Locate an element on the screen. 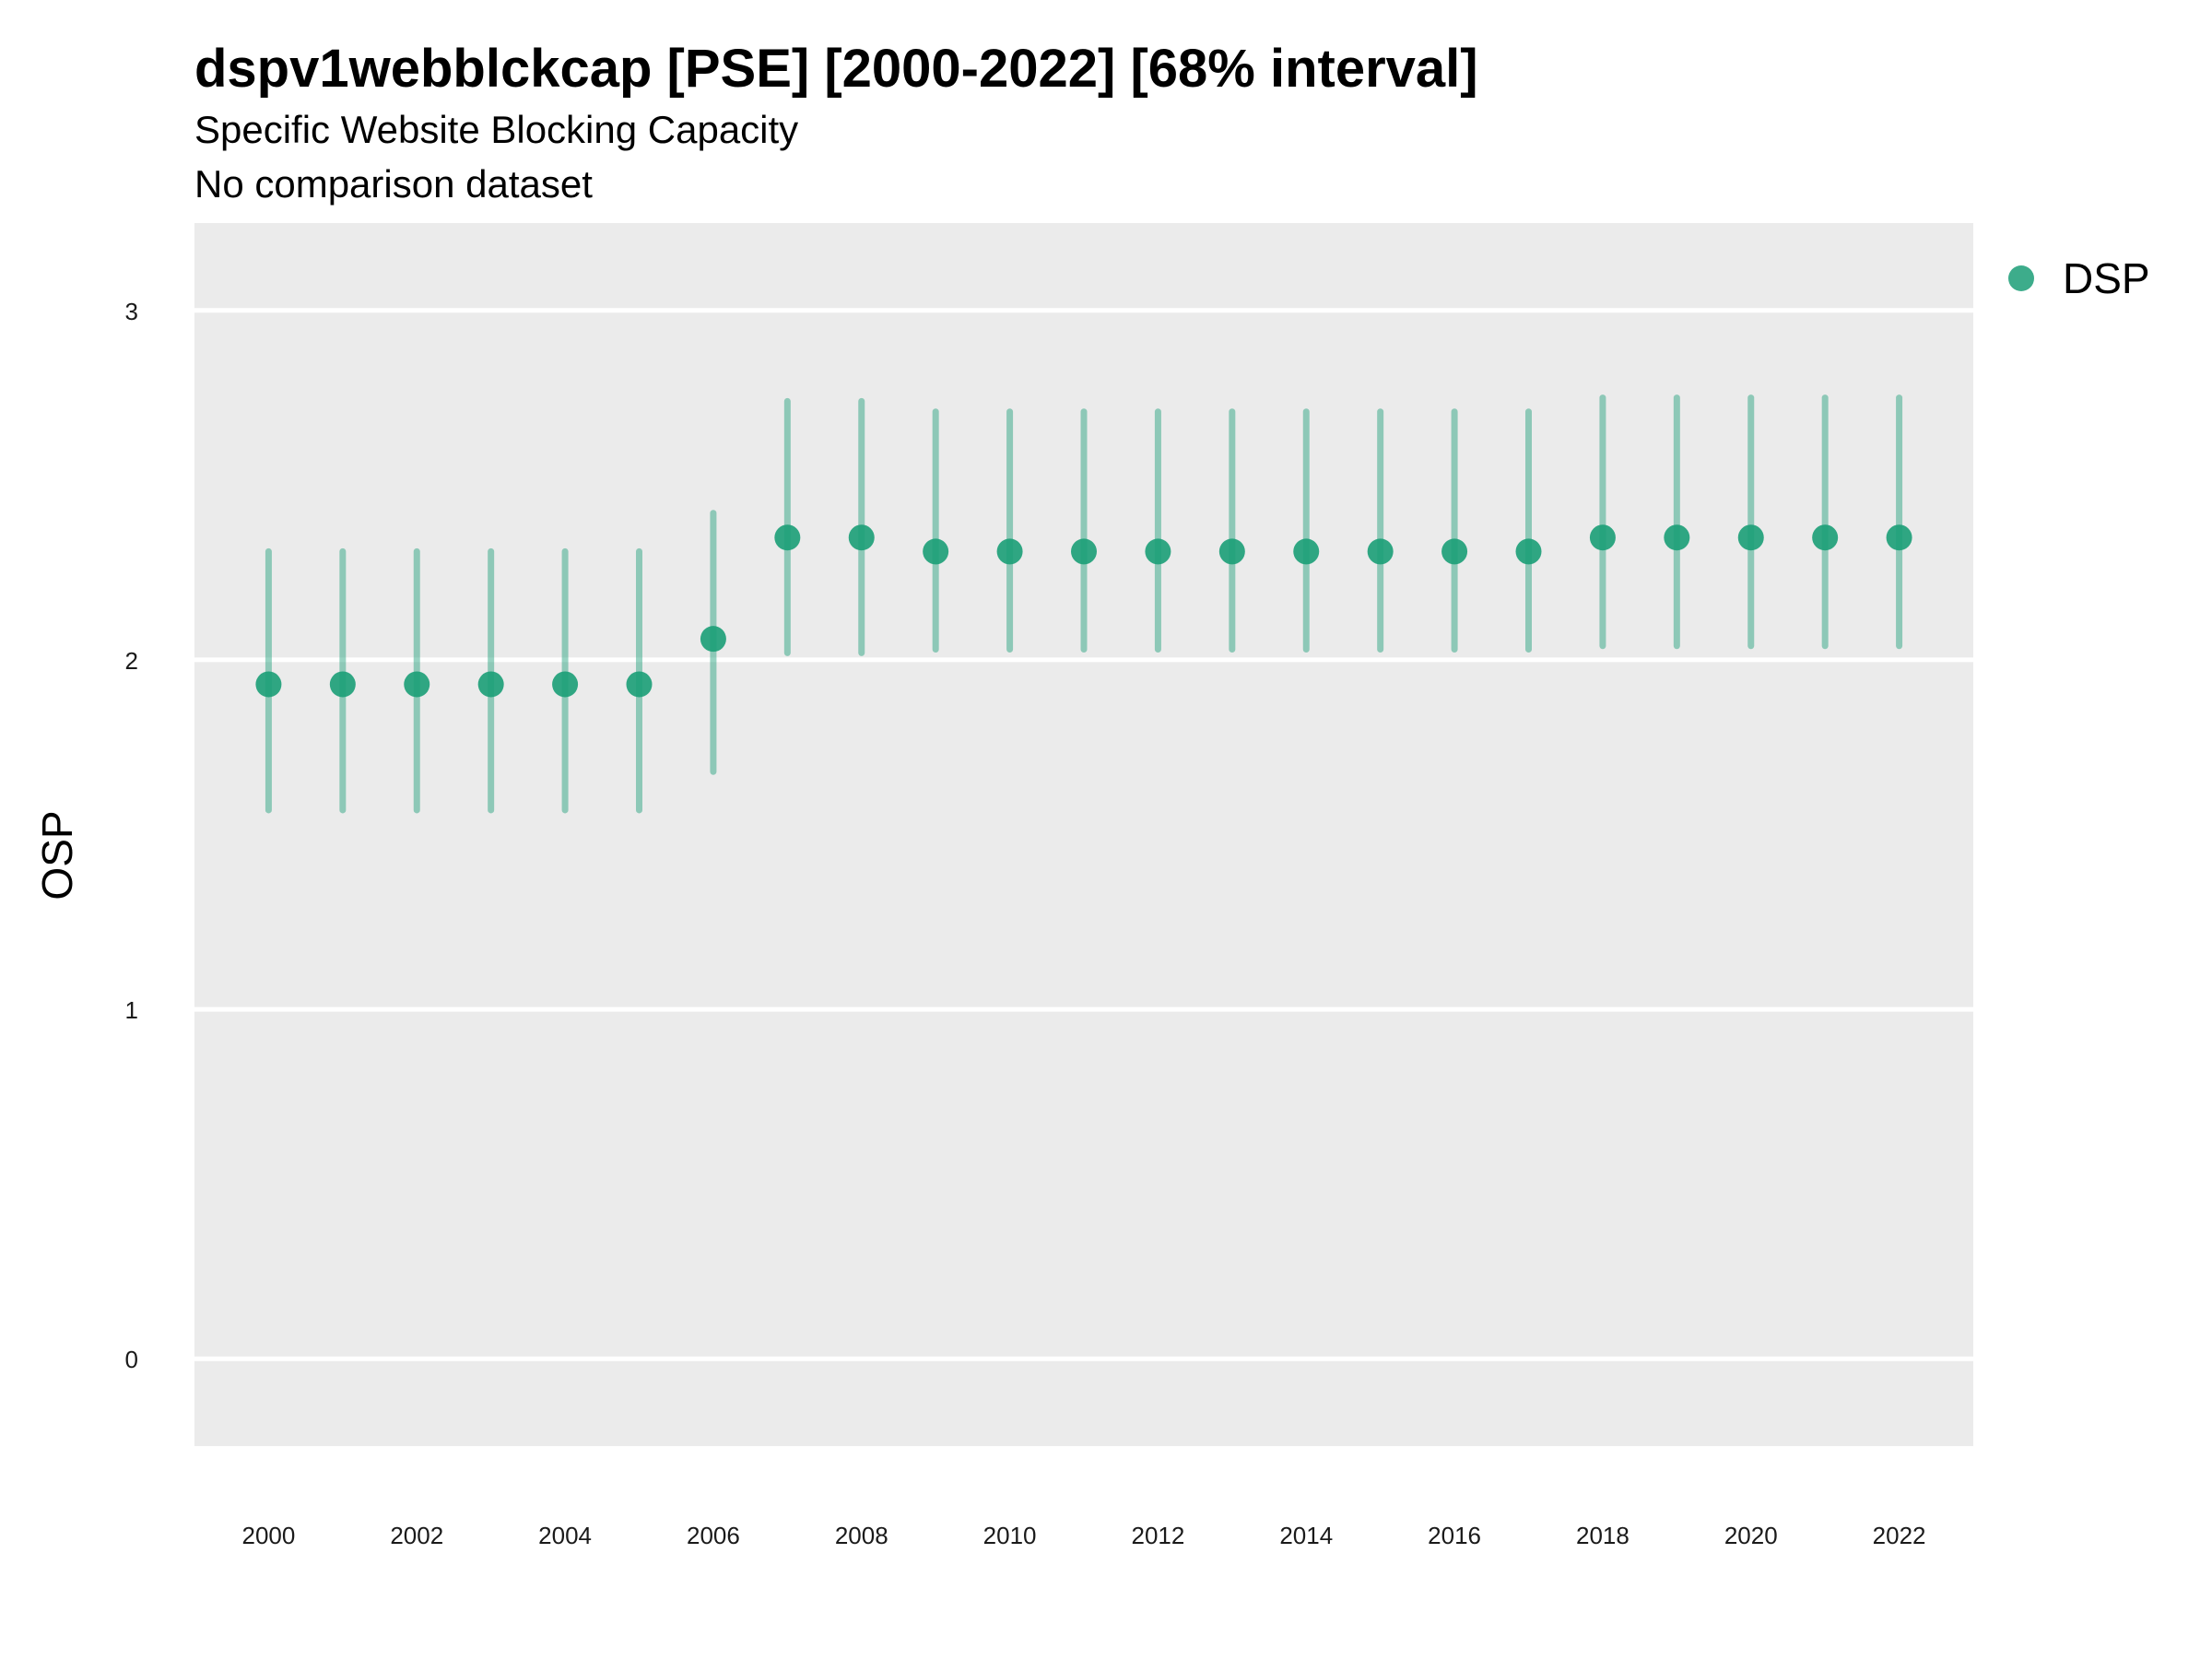  x-tick-label: 2018 is located at coordinates (1603, 1535).